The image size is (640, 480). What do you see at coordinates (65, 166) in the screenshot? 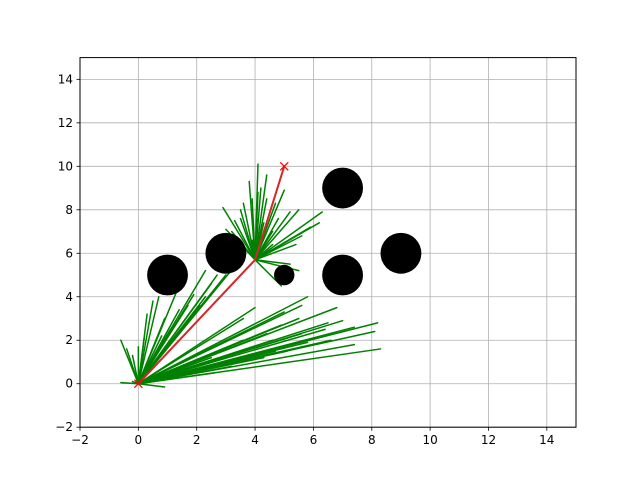
I see `y-tick-label: 10` at bounding box center [65, 166].